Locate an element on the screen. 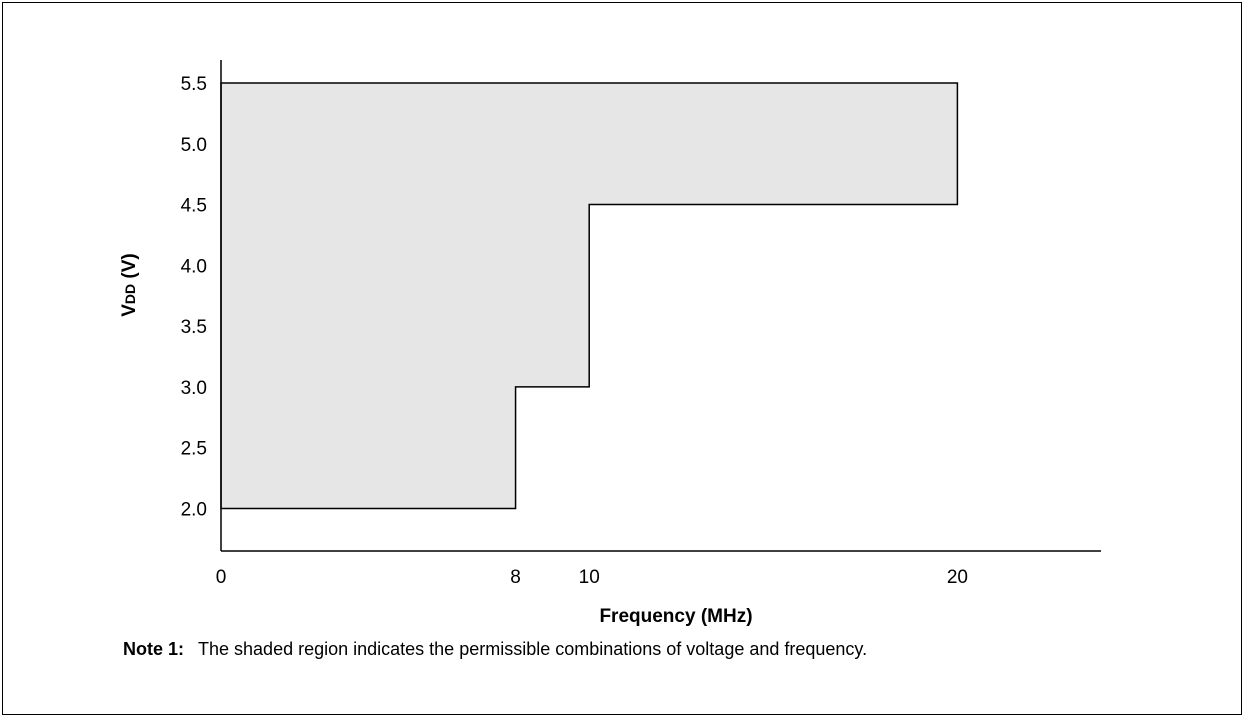  y-tick-label: 2.5 is located at coordinates (194, 449).